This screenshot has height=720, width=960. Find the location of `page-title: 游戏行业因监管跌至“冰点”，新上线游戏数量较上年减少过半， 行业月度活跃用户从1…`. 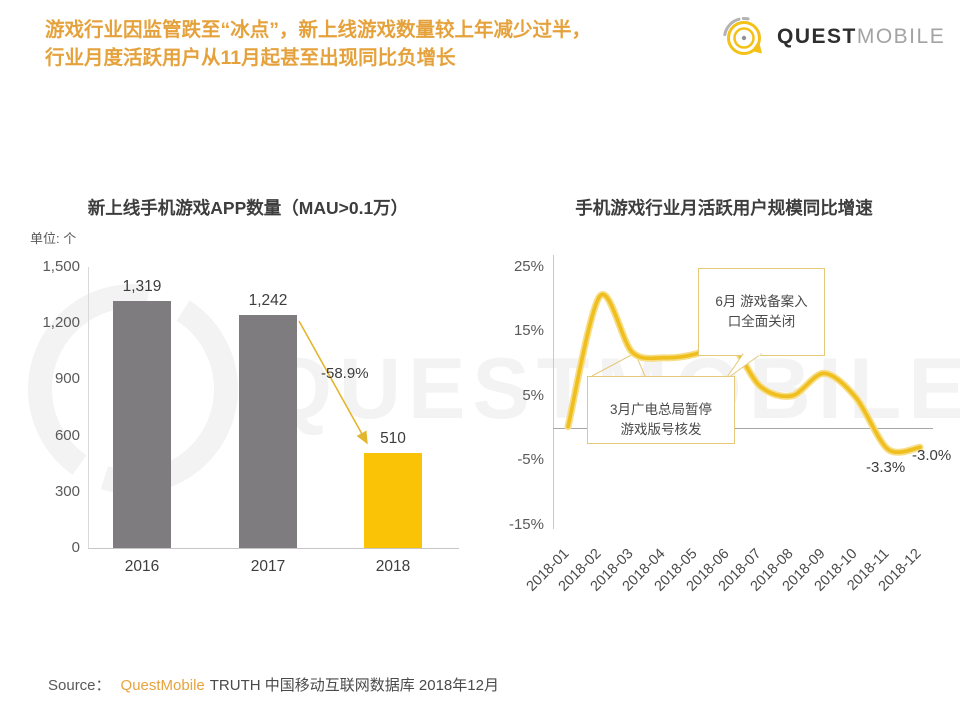

page-title: 游戏行业因监管跌至“冰点”，新上线游戏数量较上年减少过半， 行业月度活跃用户从1… is located at coordinates (390, 44).